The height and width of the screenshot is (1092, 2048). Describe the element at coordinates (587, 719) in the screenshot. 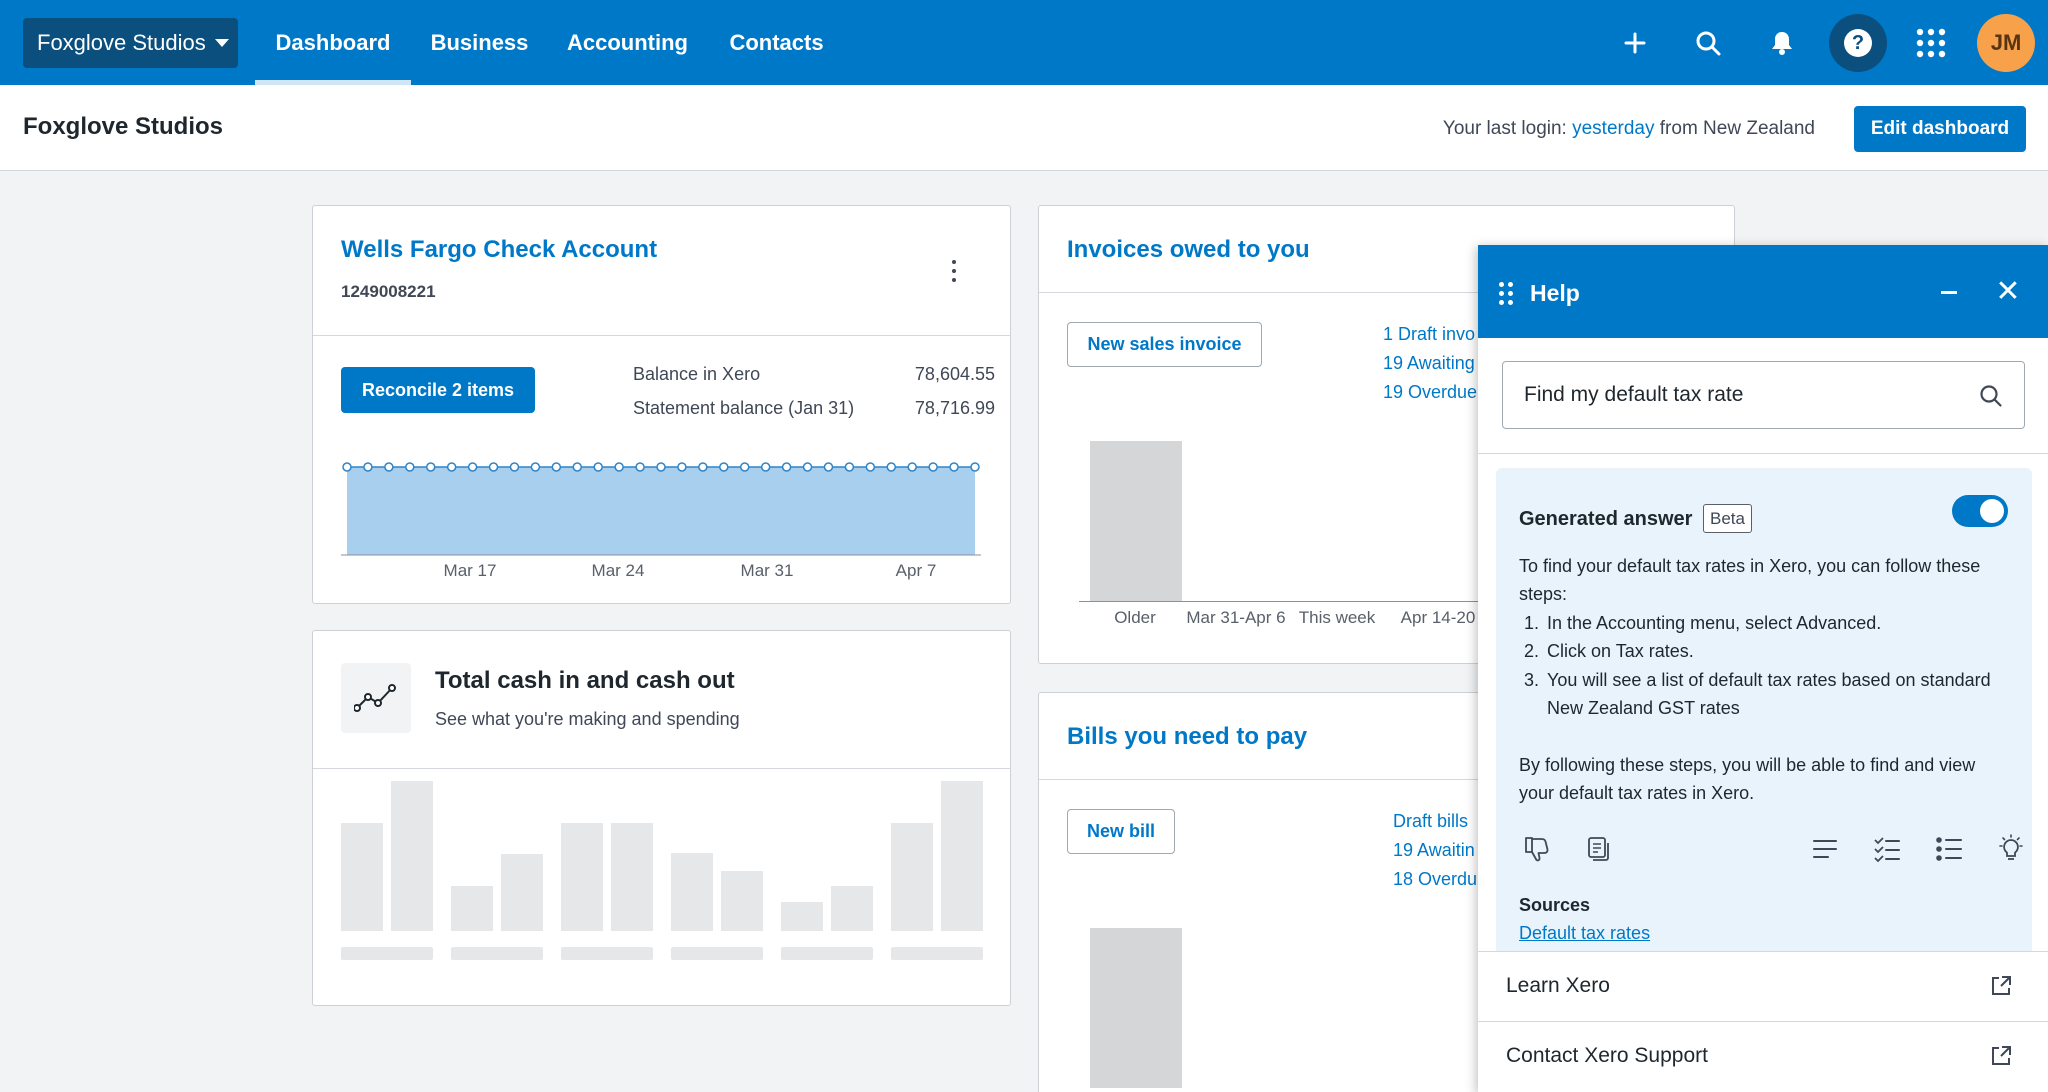

I see `cash-card-subtitle: See what you're making and spending` at that location.